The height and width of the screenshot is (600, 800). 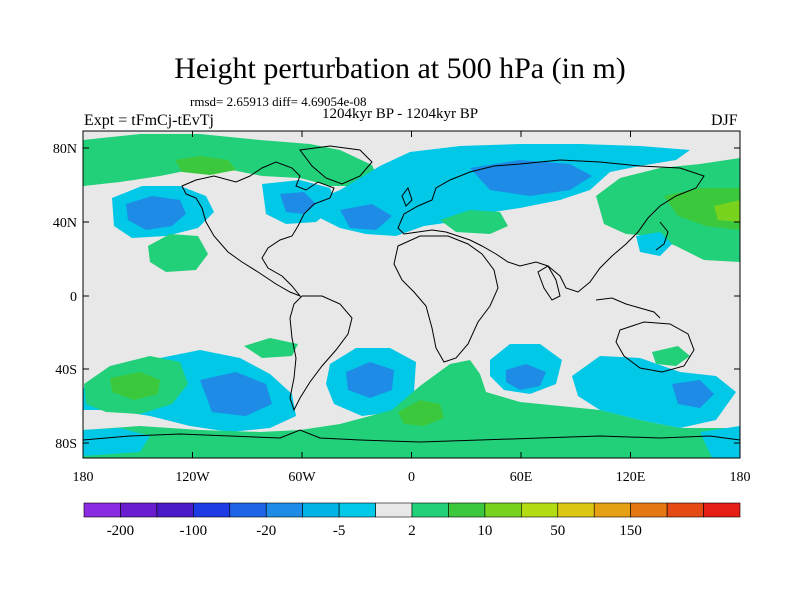 I want to click on contour-midgreen-southern, so click(x=421, y=413).